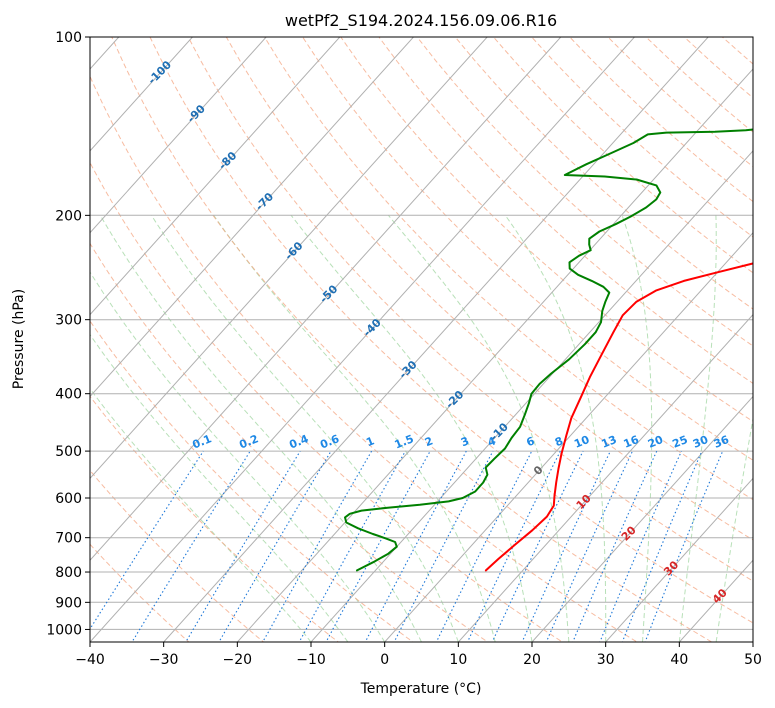  I want to click on y-tick-label: 300, so click(68, 321).